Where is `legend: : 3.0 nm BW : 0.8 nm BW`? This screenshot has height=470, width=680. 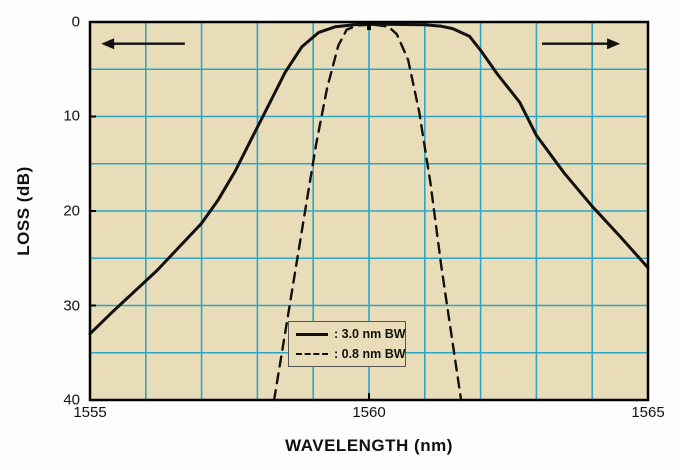
legend: : 3.0 nm BW : 0.8 nm BW is located at coordinates (347, 344).